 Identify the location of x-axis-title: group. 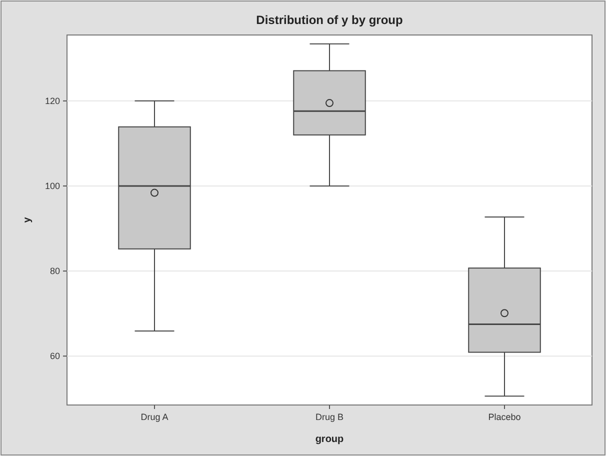
(329, 439).